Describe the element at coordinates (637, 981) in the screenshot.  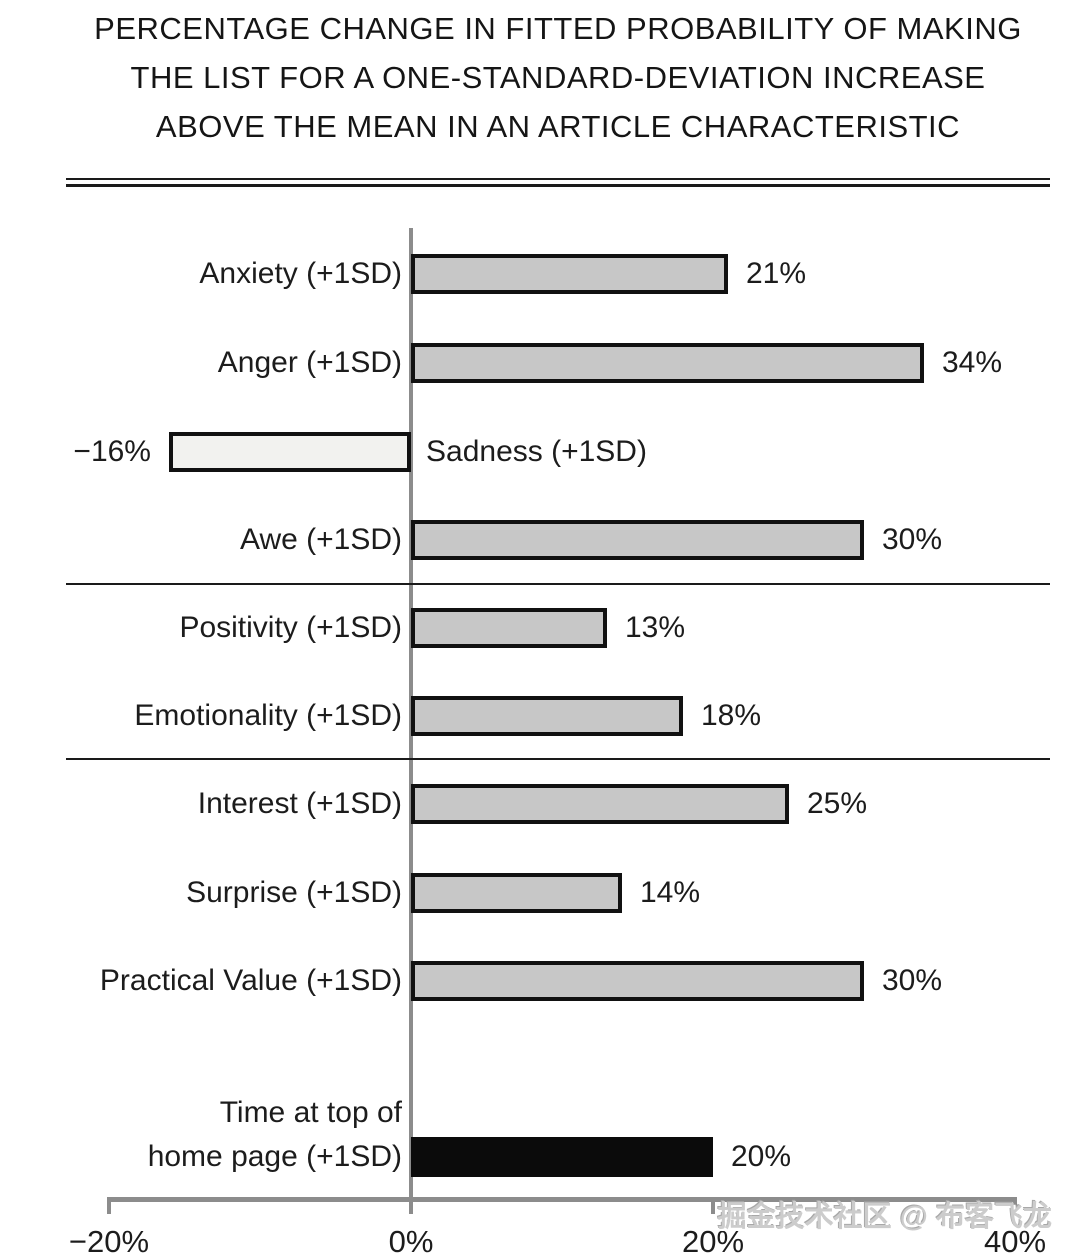
I see `bar-practical-value-1sd` at that location.